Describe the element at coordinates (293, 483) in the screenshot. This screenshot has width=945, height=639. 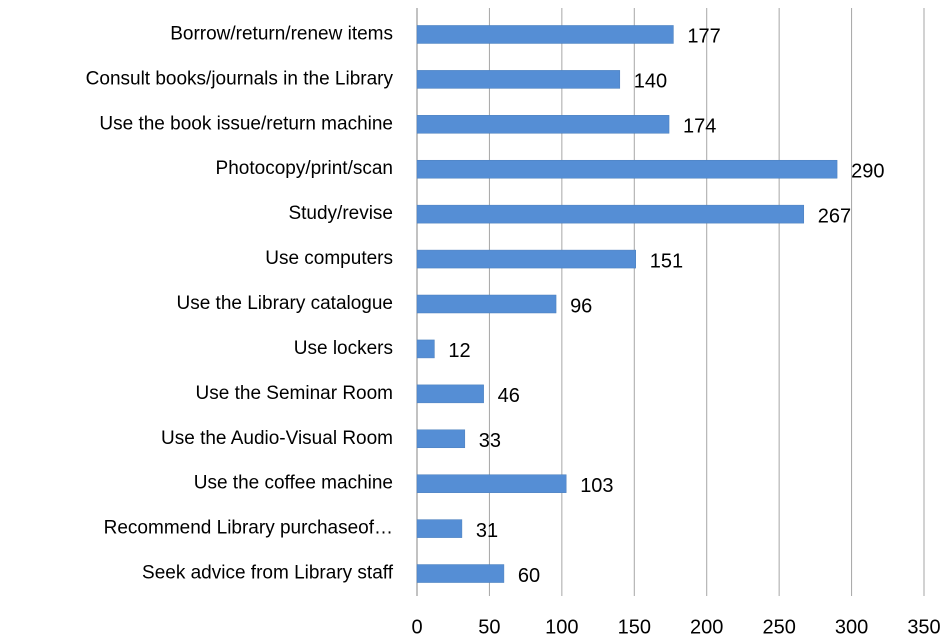
I see `y-tick-label: Use the coffee machine` at that location.